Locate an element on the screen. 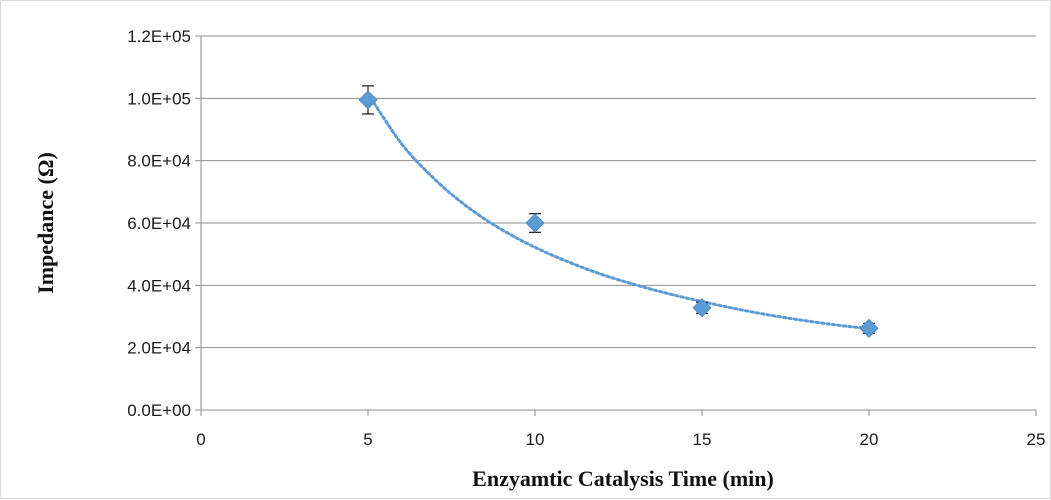 Image resolution: width=1051 pixels, height=500 pixels. x-tick-label: 25 is located at coordinates (1036, 439).